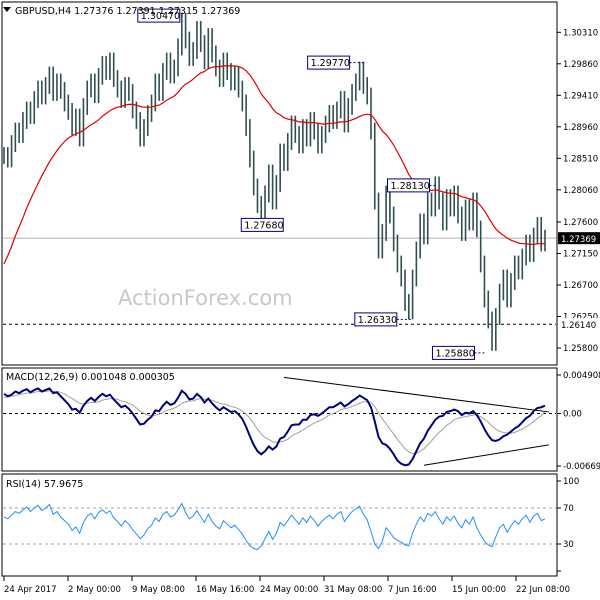  Describe the element at coordinates (94, 590) in the screenshot. I see `x-axis-label: 2 May 00:00` at that location.